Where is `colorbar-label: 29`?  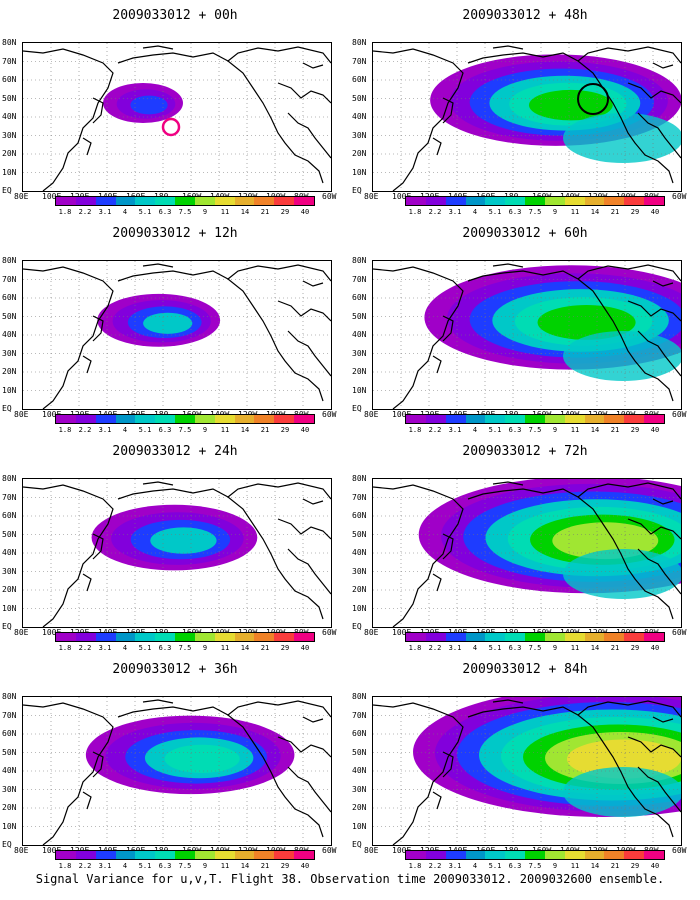
colorbar-label: 29 is located at coordinates (635, 430).